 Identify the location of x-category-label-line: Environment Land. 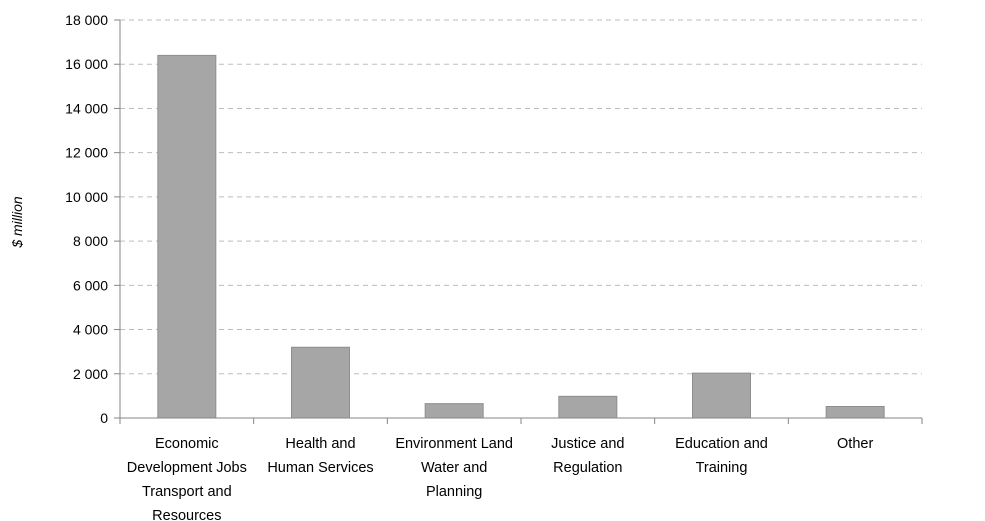
(454, 444).